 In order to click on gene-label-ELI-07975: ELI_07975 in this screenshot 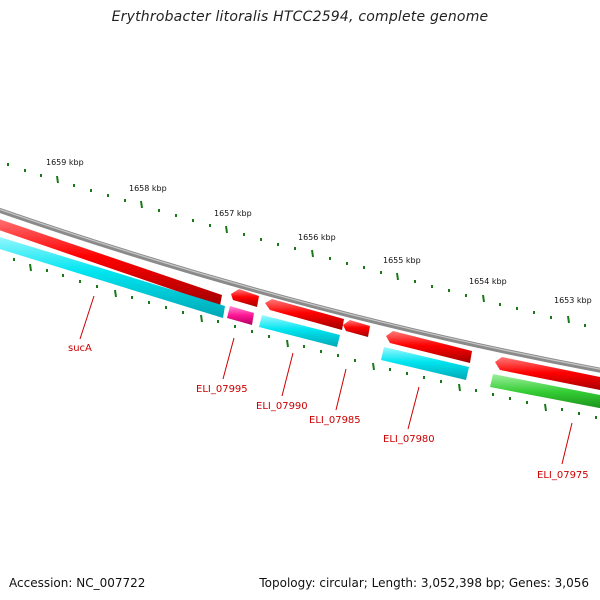, I will do `click(563, 475)`.